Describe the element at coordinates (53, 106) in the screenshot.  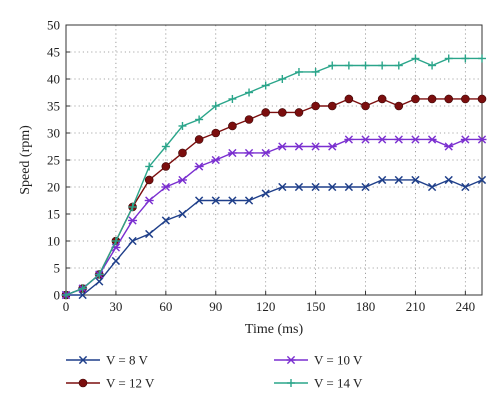
I see `y-tick-label-7: 35` at that location.